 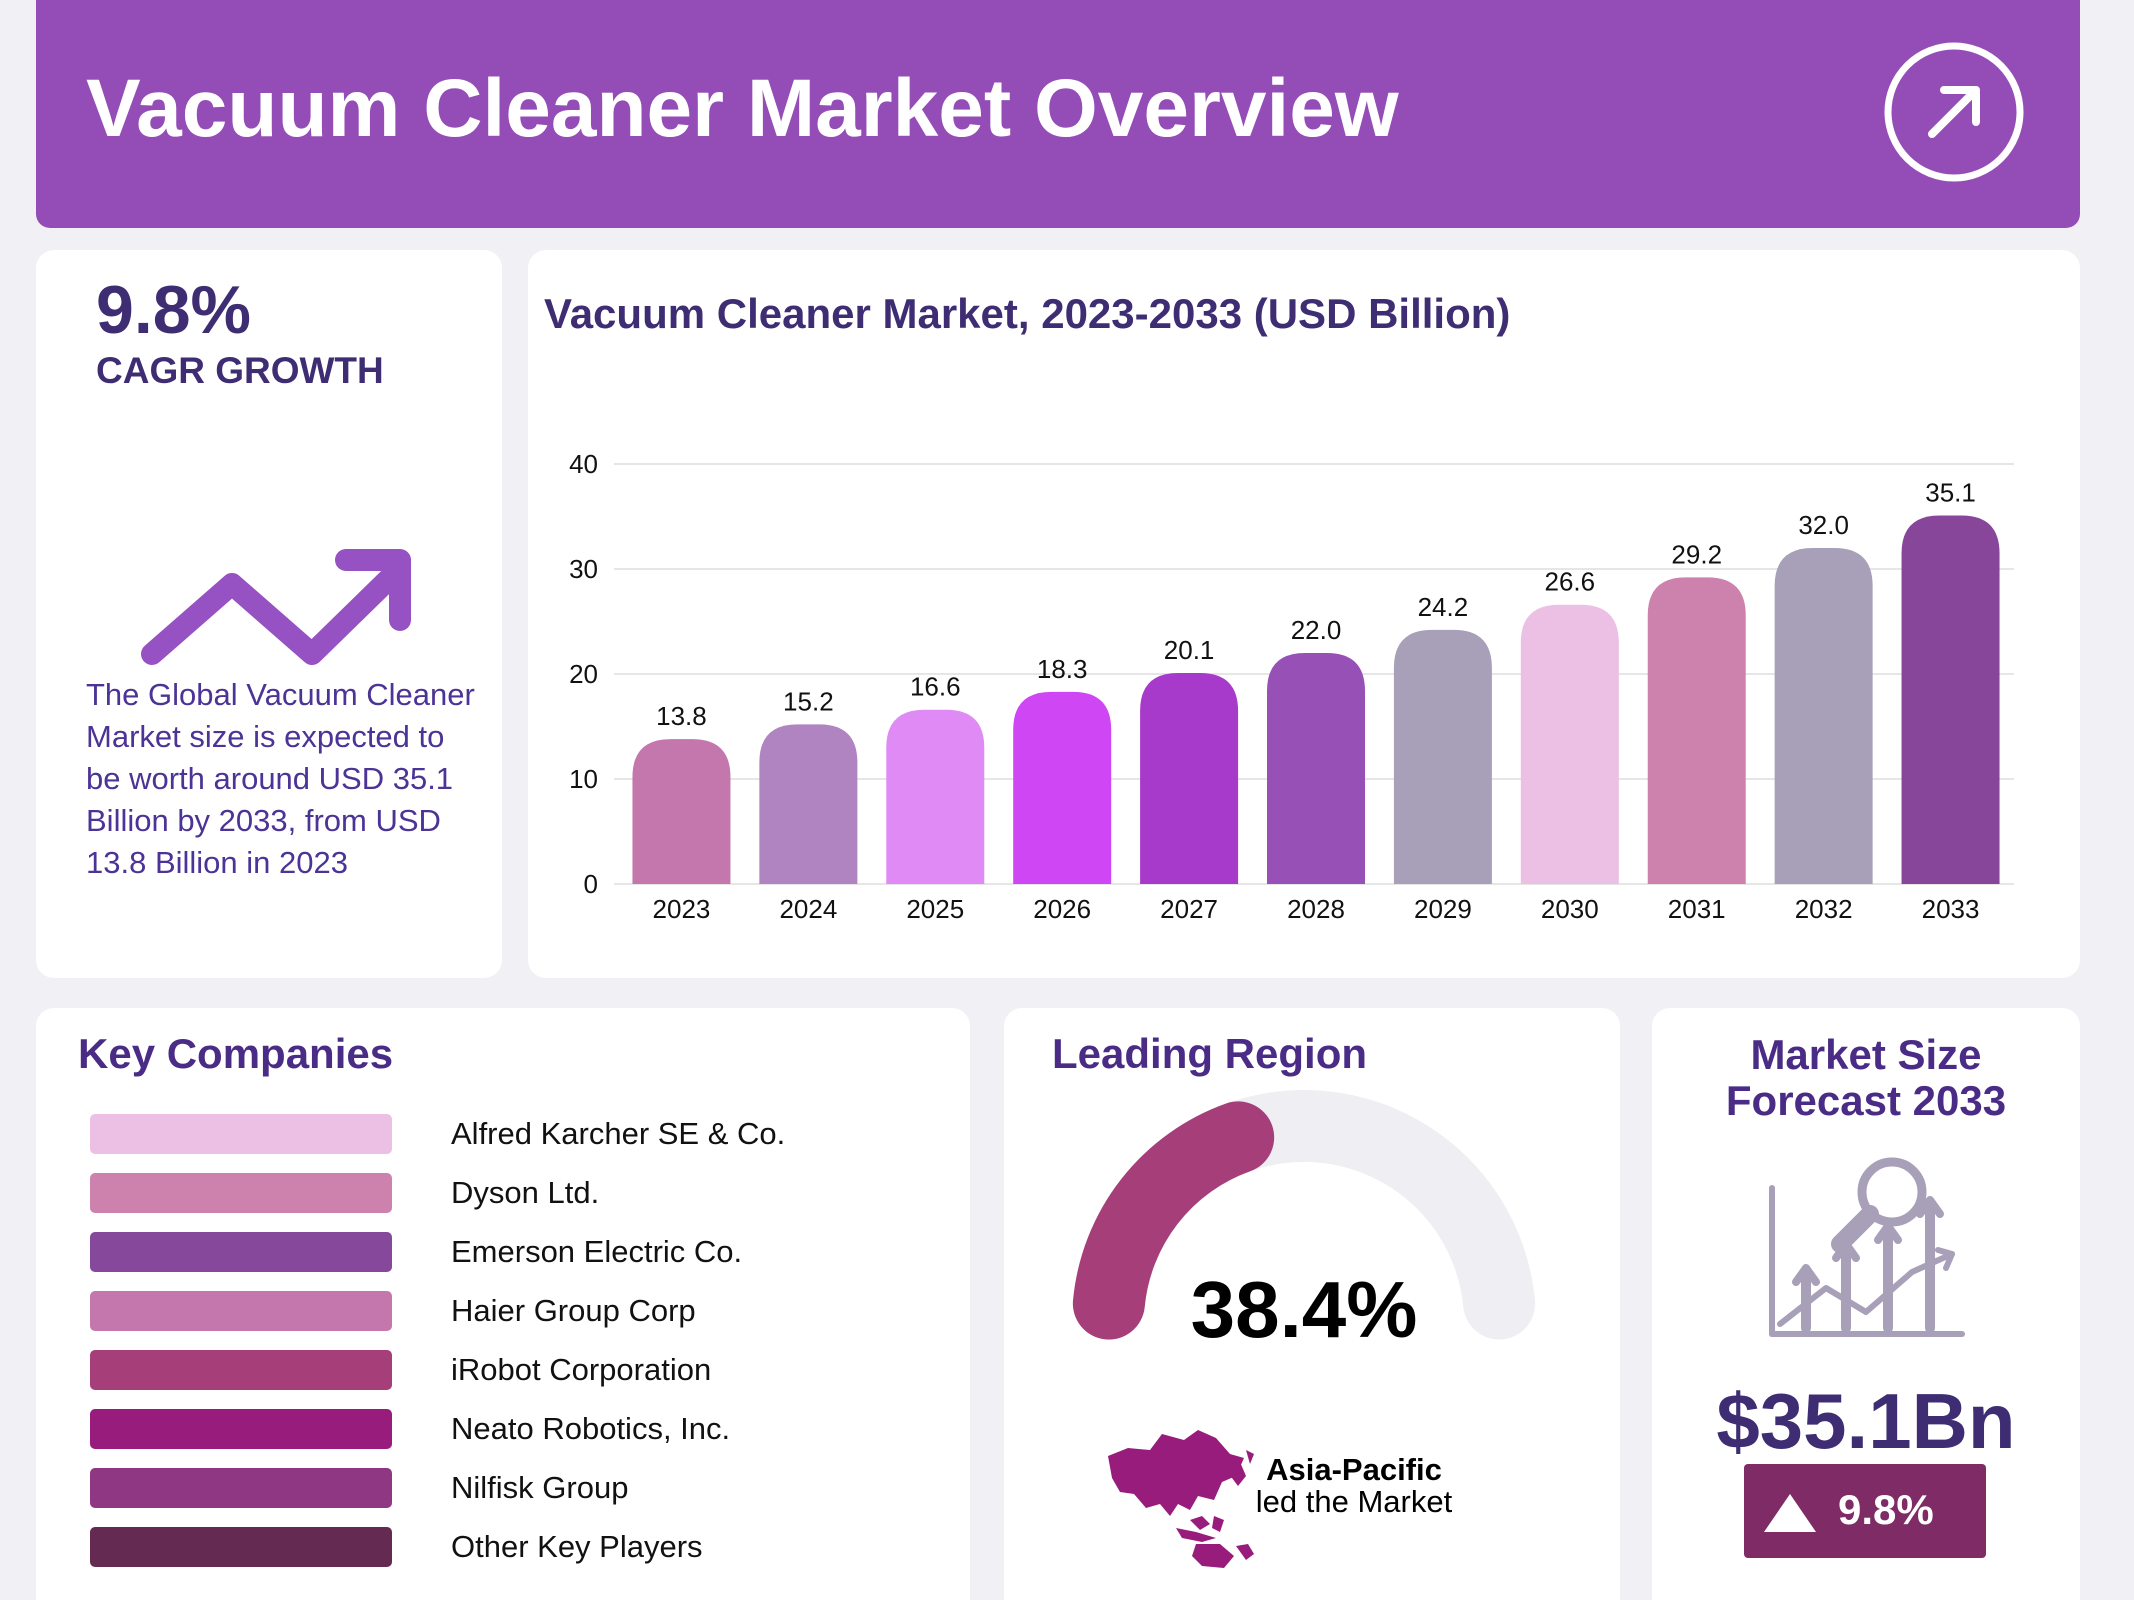 What do you see at coordinates (1866, 1100) in the screenshot?
I see `forecast-title-line2: Forecast 2033` at bounding box center [1866, 1100].